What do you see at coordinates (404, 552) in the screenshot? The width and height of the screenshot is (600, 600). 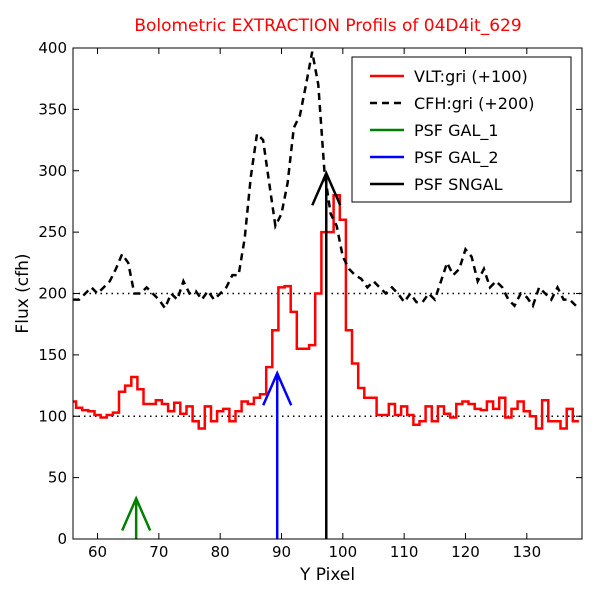 I see `x-tick-label: 110` at bounding box center [404, 552].